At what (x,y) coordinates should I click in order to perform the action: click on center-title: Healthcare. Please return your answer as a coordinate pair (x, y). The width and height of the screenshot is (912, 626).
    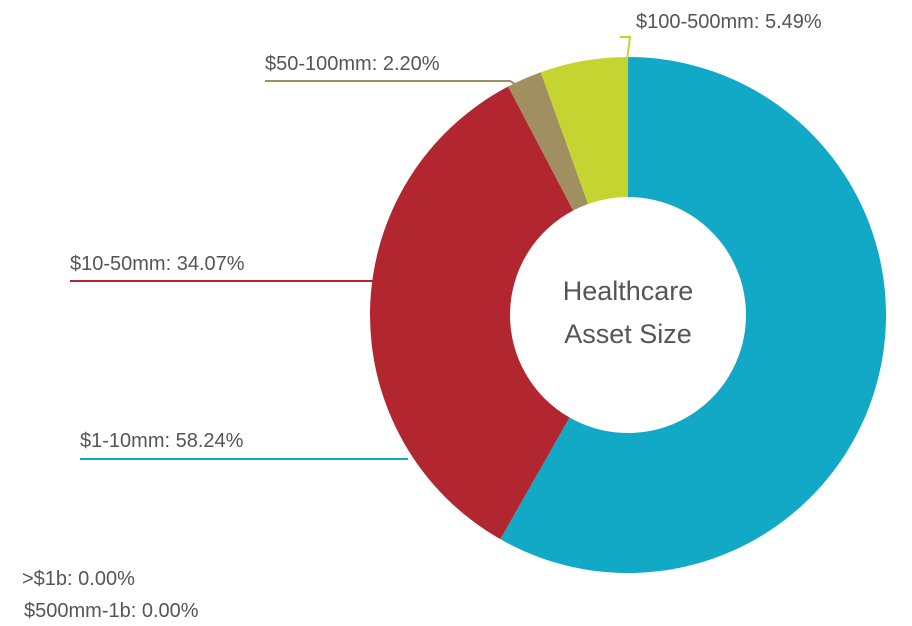
    Looking at the image, I should click on (628, 291).